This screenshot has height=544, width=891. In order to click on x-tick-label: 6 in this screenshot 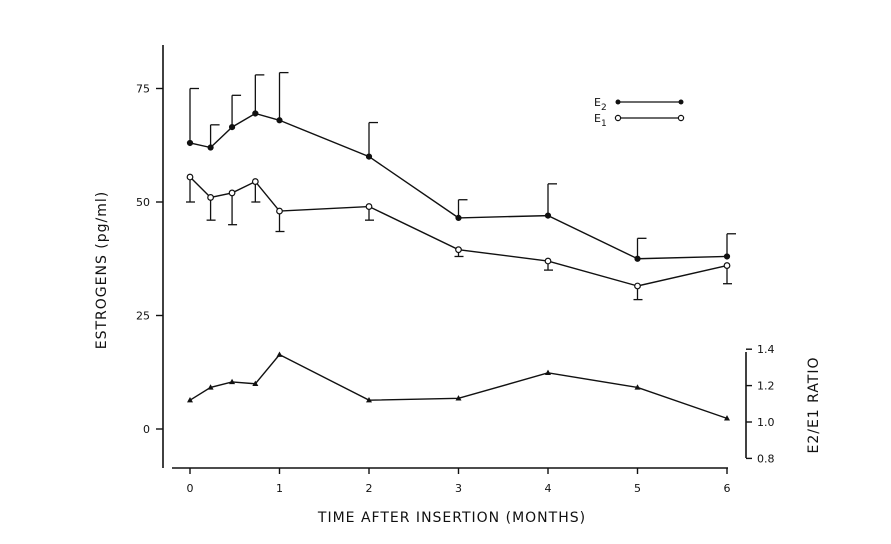, I will do `click(727, 488)`.